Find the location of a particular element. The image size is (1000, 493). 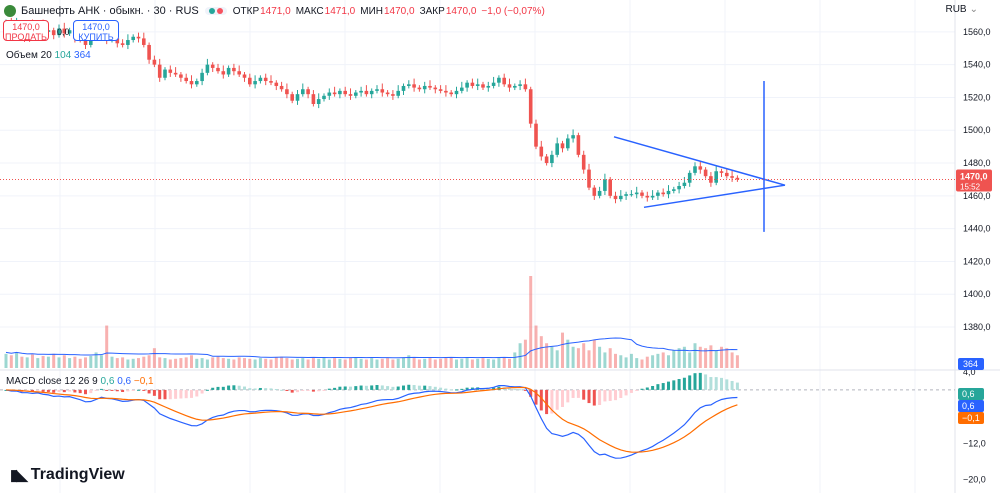

countdown-label: 15:52 is located at coordinates (970, 186).